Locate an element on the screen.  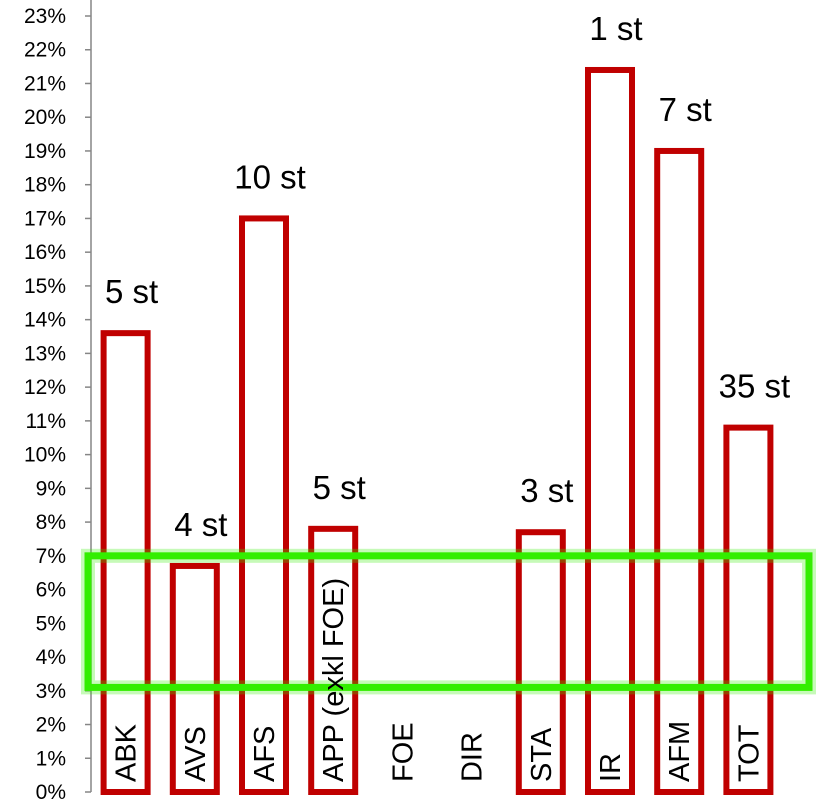
data-label: 3 st is located at coordinates (546, 490).